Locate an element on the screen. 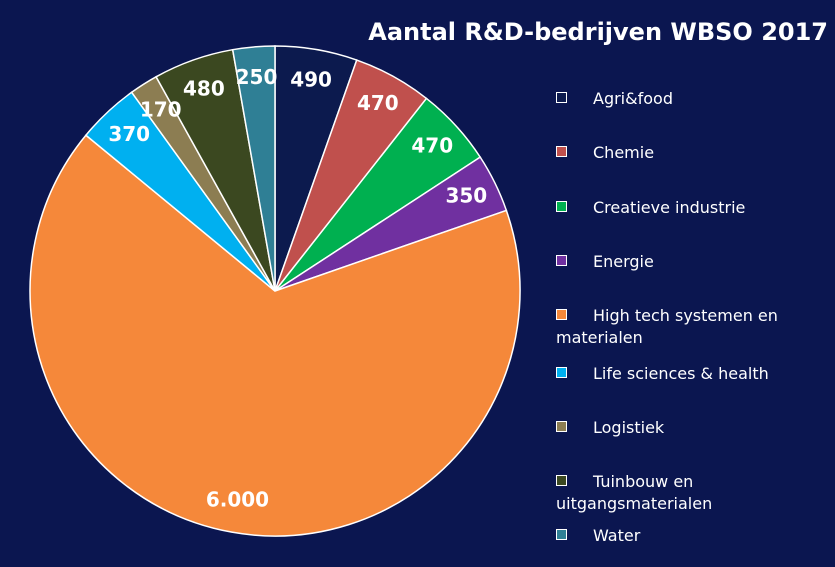 The width and height of the screenshot is (835, 567). legend-item: Logistiek is located at coordinates (671, 428).